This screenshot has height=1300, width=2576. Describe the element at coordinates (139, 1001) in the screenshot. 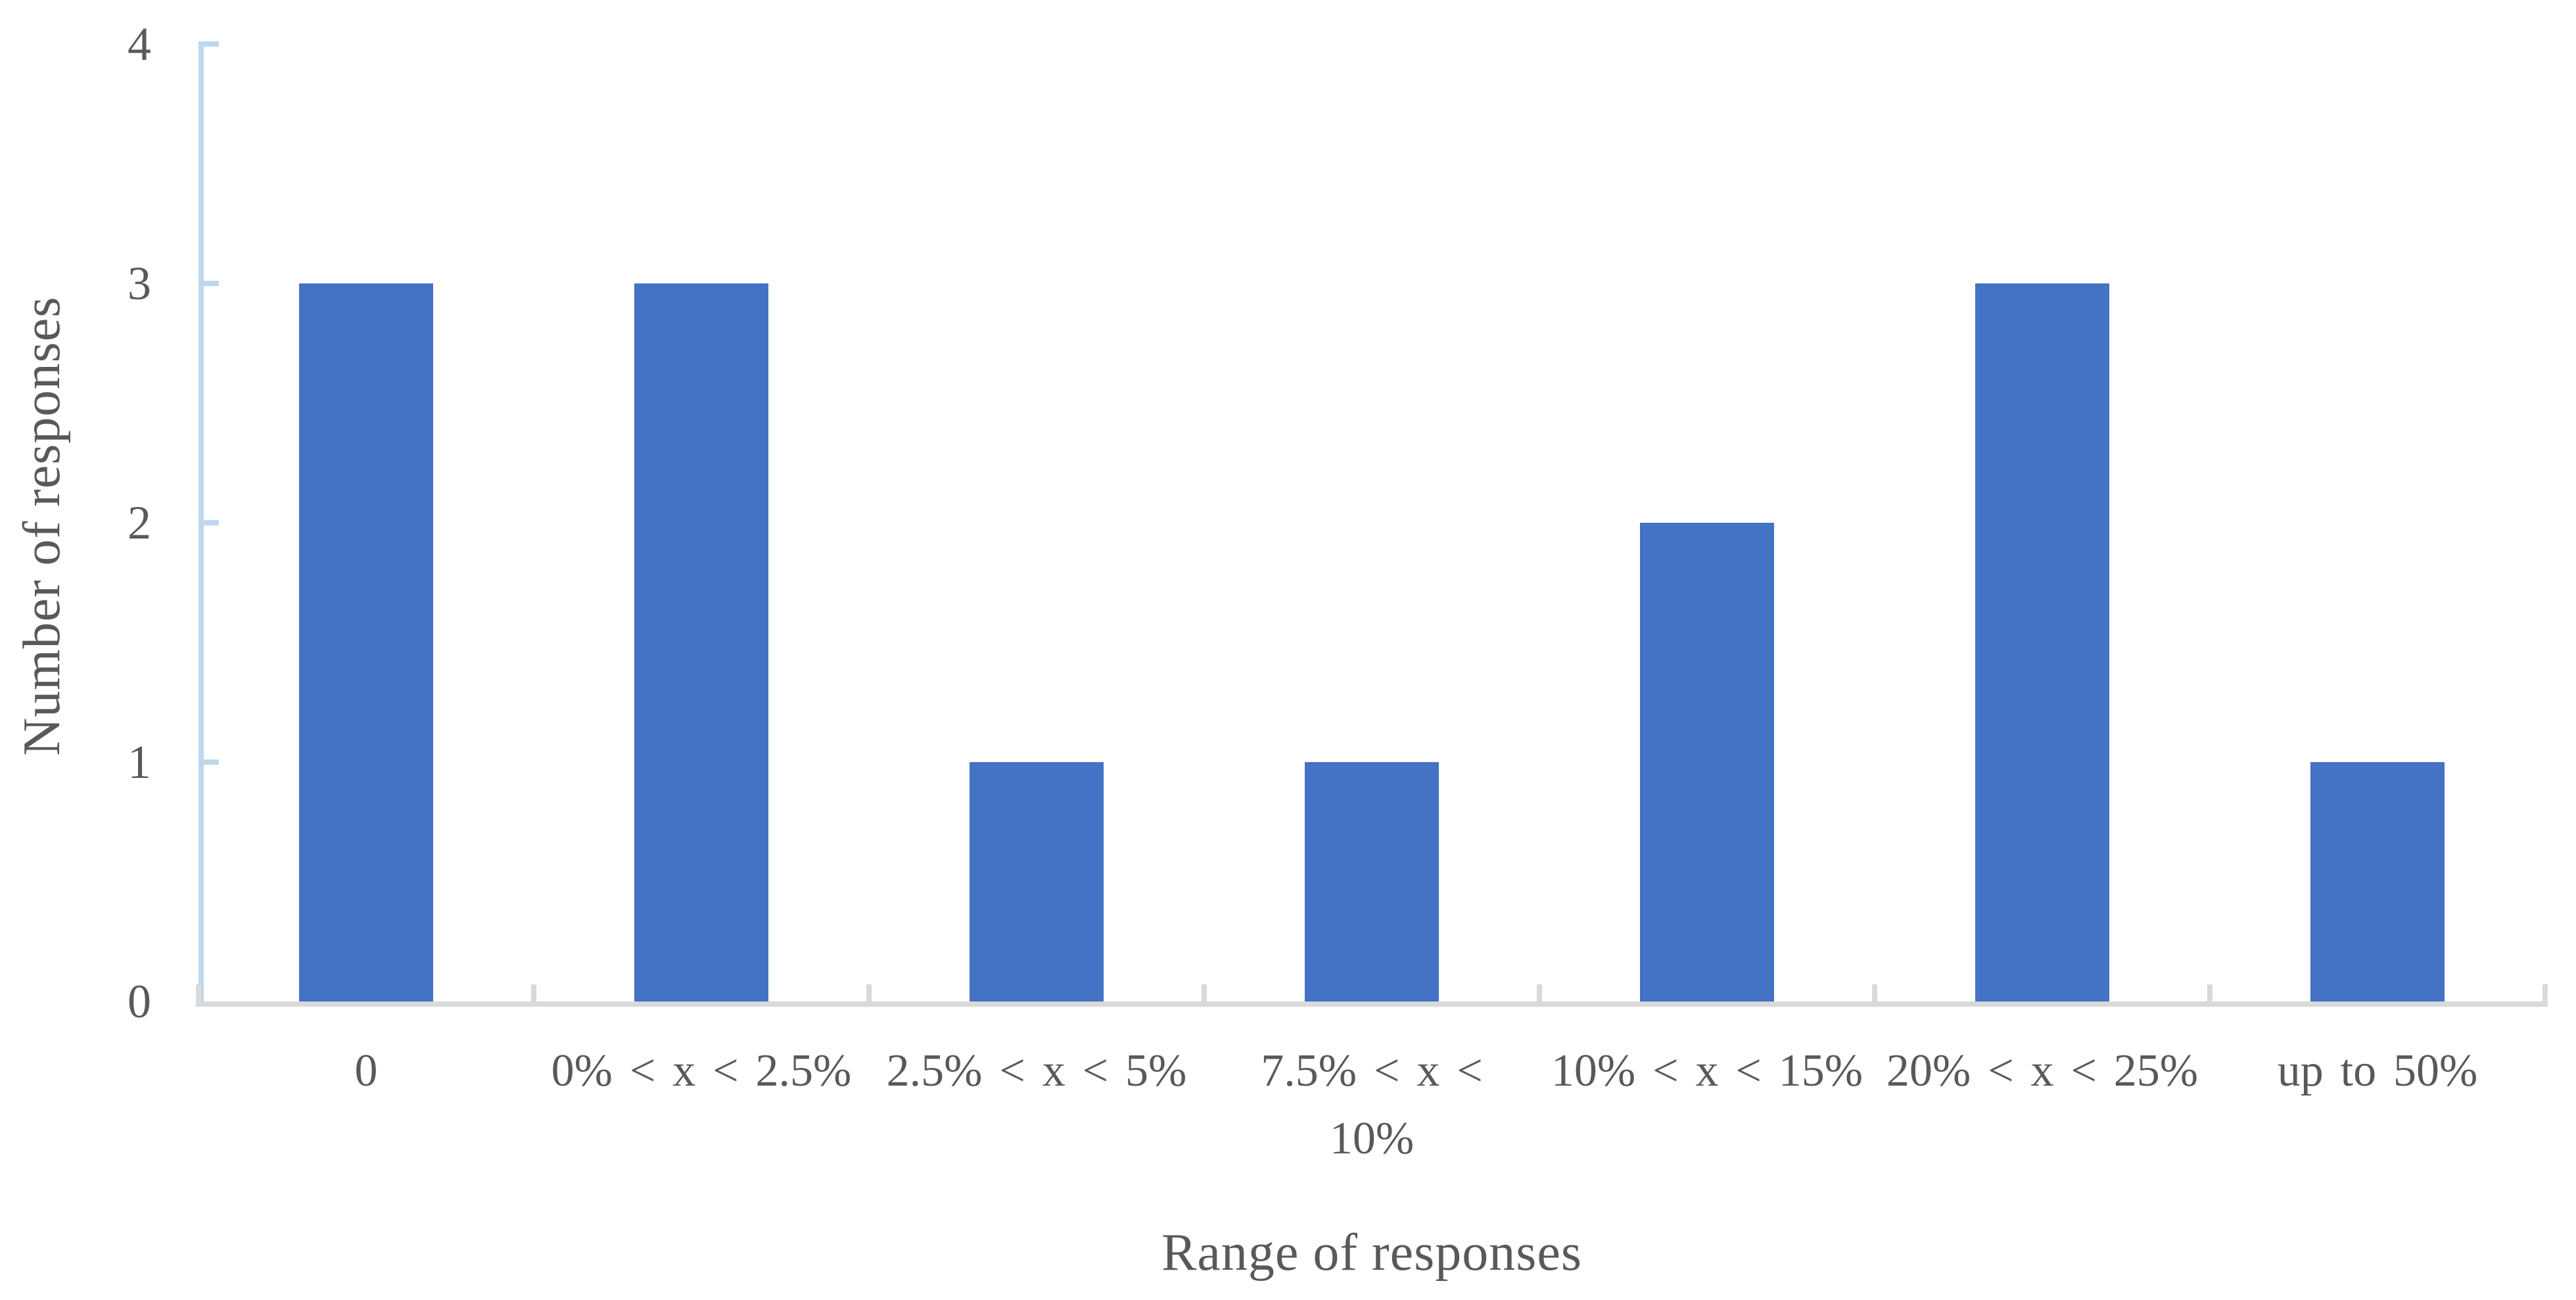

I see `y-tick-label: 0` at that location.